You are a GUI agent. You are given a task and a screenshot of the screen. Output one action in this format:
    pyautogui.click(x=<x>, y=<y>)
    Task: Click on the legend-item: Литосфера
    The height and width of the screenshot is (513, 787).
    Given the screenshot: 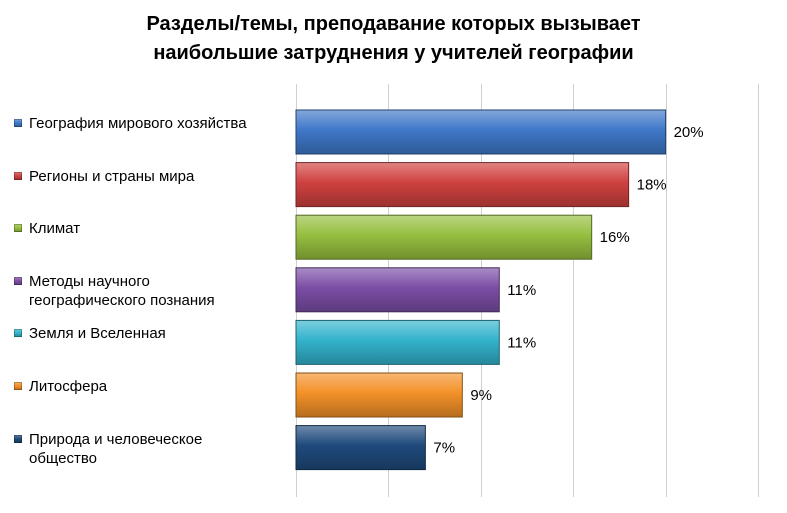 What is the action you would take?
    pyautogui.click(x=150, y=386)
    